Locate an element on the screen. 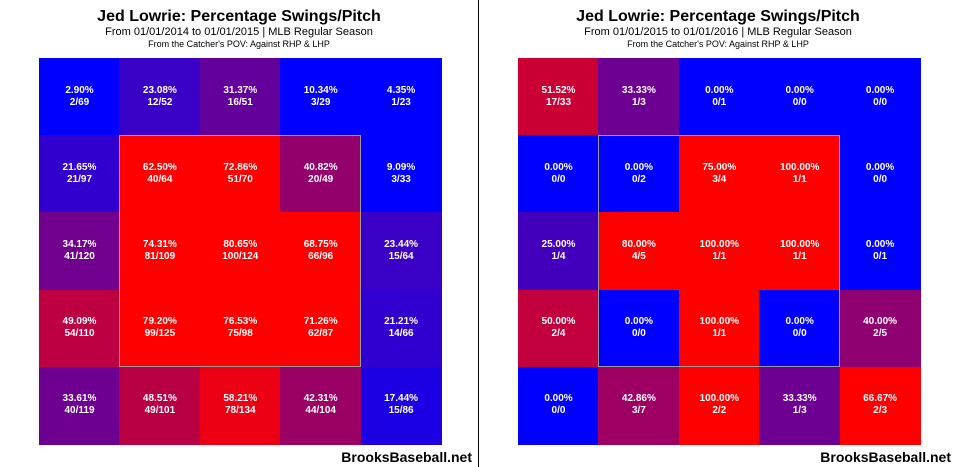 The height and width of the screenshot is (467, 957). heatmap-cell: 50.00% 2/4 is located at coordinates (558, 328).